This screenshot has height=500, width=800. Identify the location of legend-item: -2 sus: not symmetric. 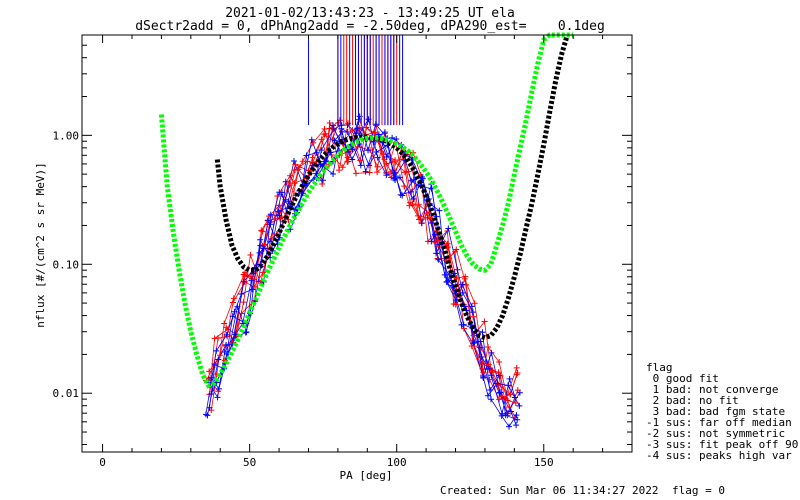
(715, 433).